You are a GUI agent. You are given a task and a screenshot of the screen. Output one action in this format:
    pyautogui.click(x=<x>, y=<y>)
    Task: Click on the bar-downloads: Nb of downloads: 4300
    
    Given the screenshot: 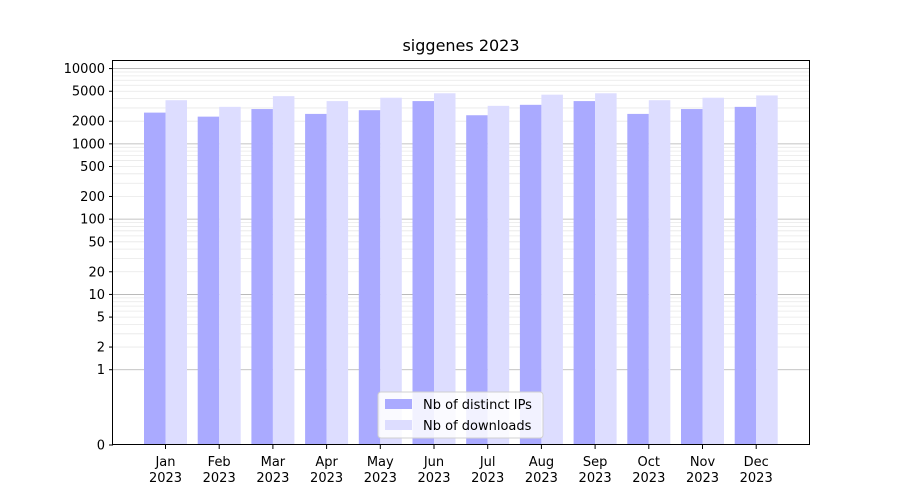 What is the action you would take?
    pyautogui.click(x=283, y=271)
    